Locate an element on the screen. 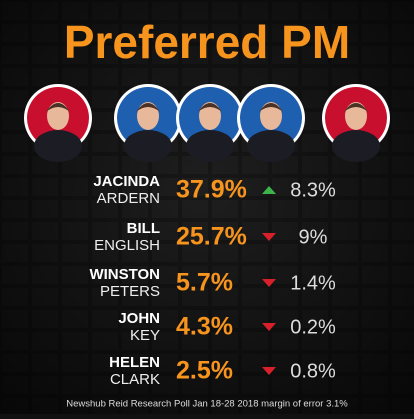 This screenshot has height=419, width=414. first-name: JOHN is located at coordinates (139, 318).